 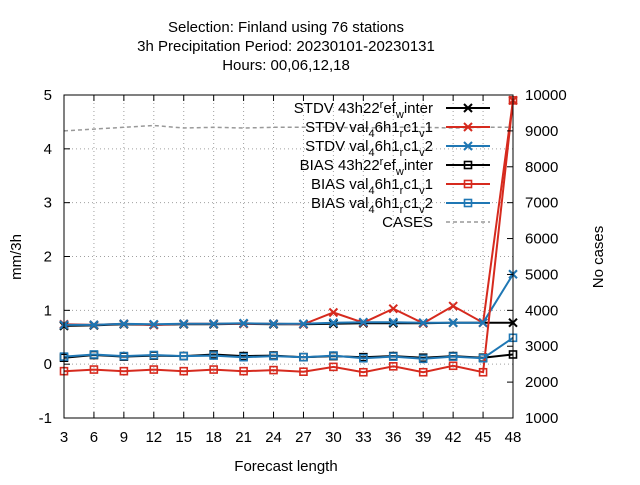 I want to click on x-tick-label: 33, so click(x=363, y=437).